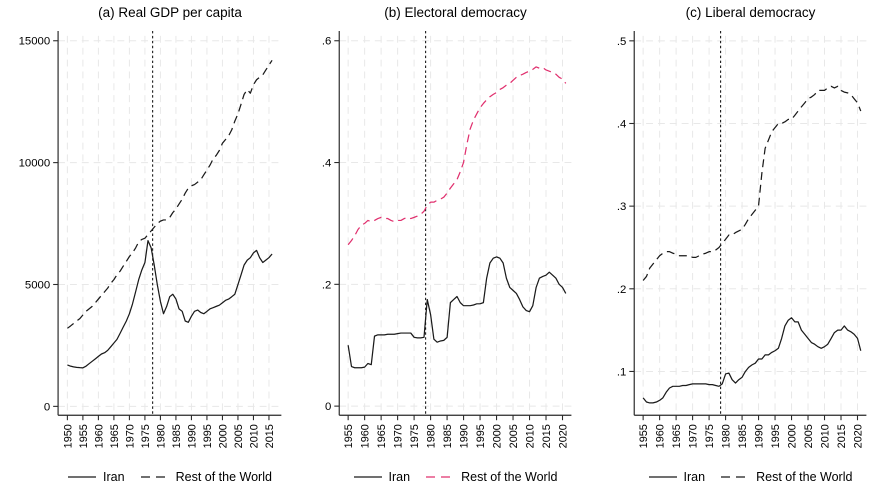  Describe the element at coordinates (455, 12) in the screenshot. I see `panel-title-b: (b) Electoral democracy` at that location.